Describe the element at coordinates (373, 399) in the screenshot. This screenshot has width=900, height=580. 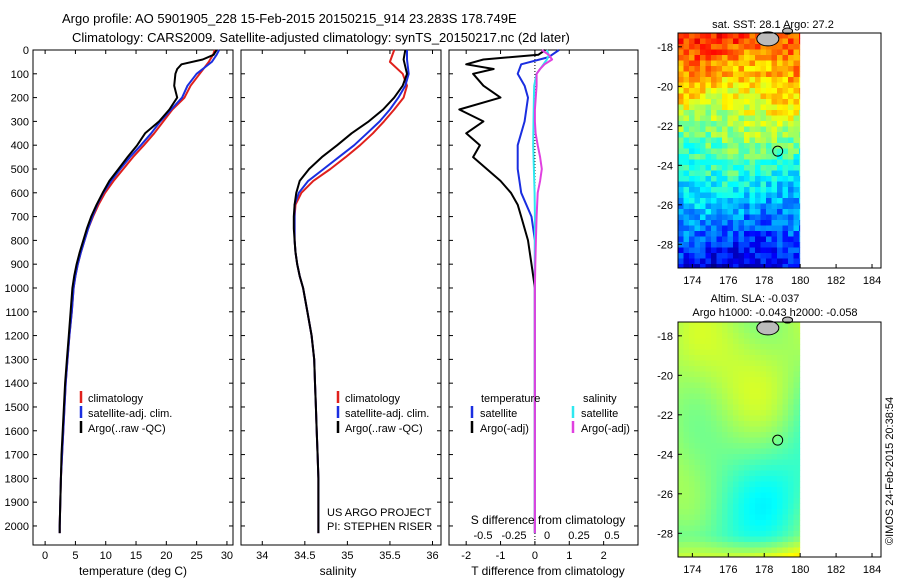
I see `legend-label: climatology` at that location.